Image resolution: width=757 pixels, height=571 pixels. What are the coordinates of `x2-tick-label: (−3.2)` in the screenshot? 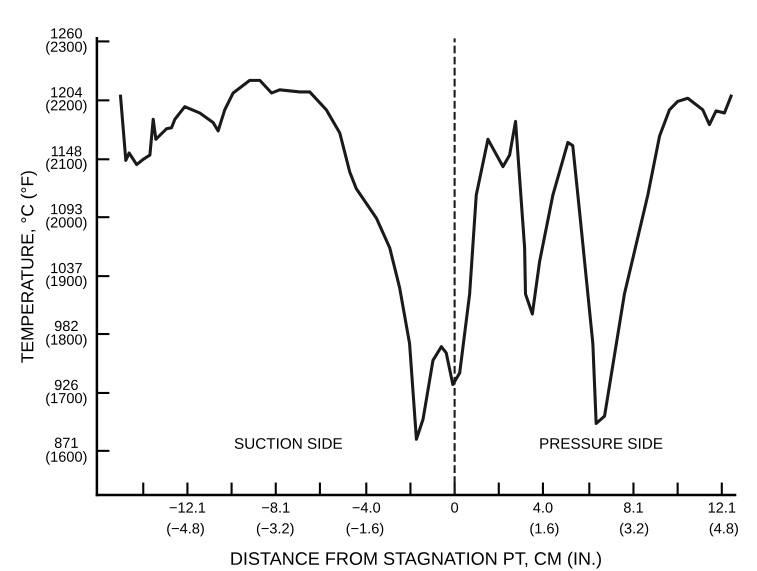 It's located at (275, 529).